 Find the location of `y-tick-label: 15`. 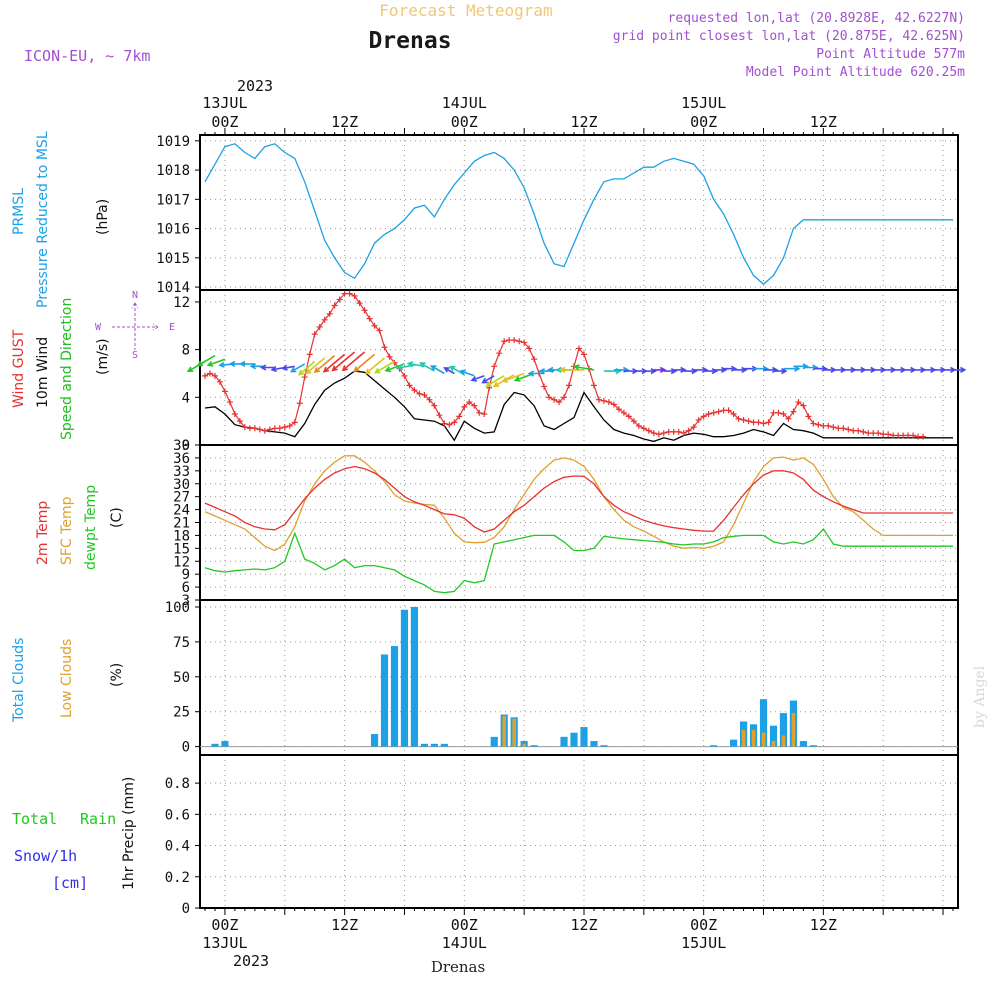

y-tick-label: 15 is located at coordinates (181, 549).